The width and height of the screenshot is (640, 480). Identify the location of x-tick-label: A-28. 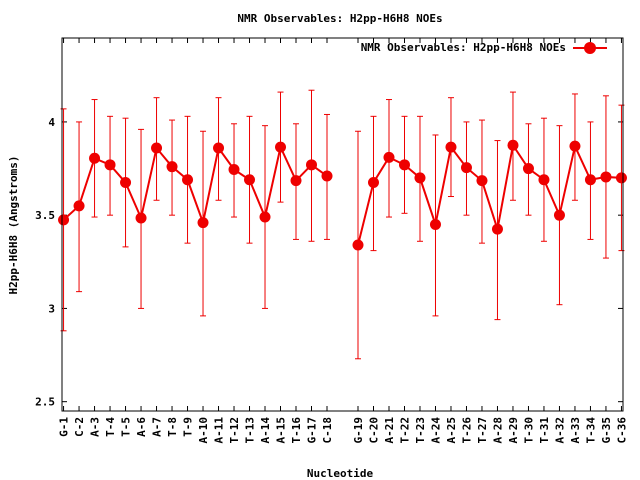
(497, 430).